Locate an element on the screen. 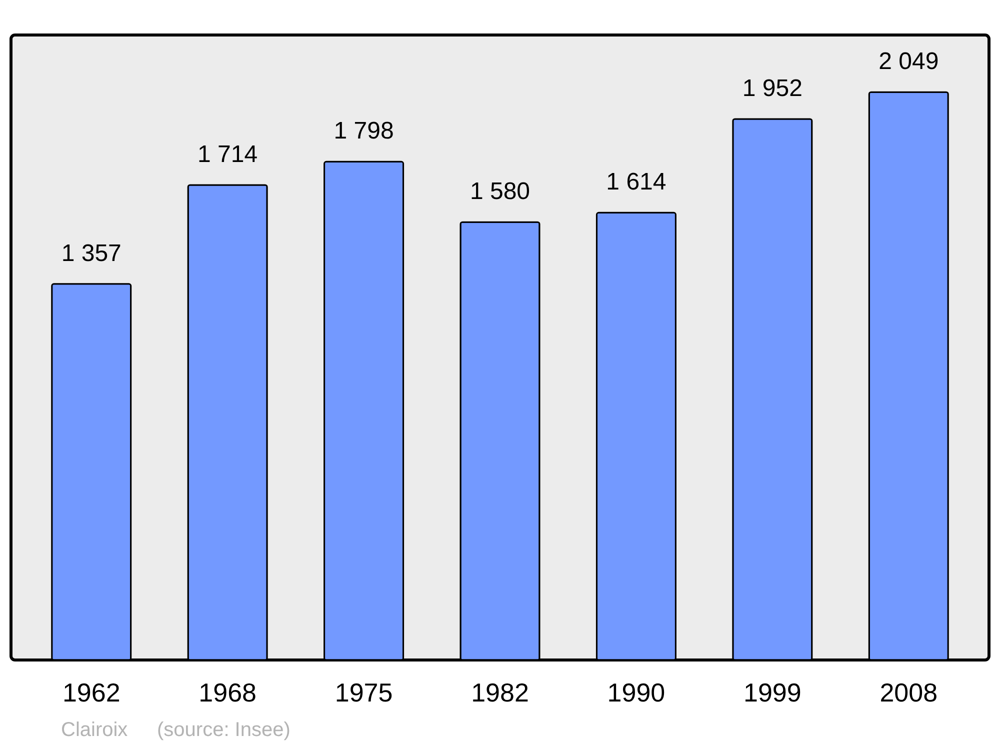 This screenshot has height=747, width=1000. x-tick-label: 1962 is located at coordinates (91, 693).